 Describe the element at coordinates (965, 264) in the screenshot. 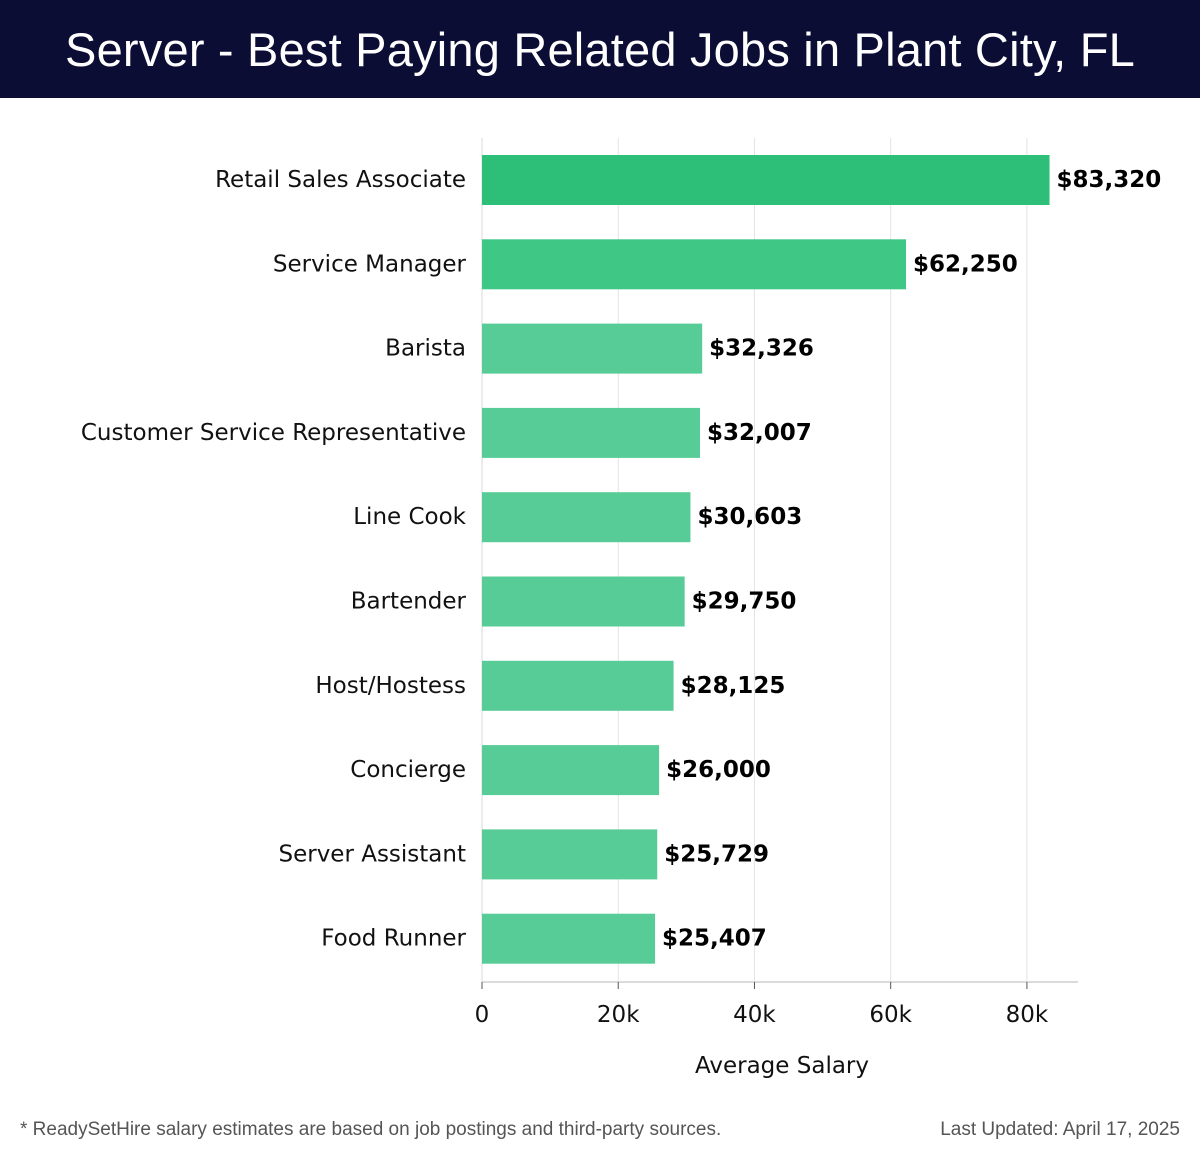

I see `value-label-1: $62,250` at that location.